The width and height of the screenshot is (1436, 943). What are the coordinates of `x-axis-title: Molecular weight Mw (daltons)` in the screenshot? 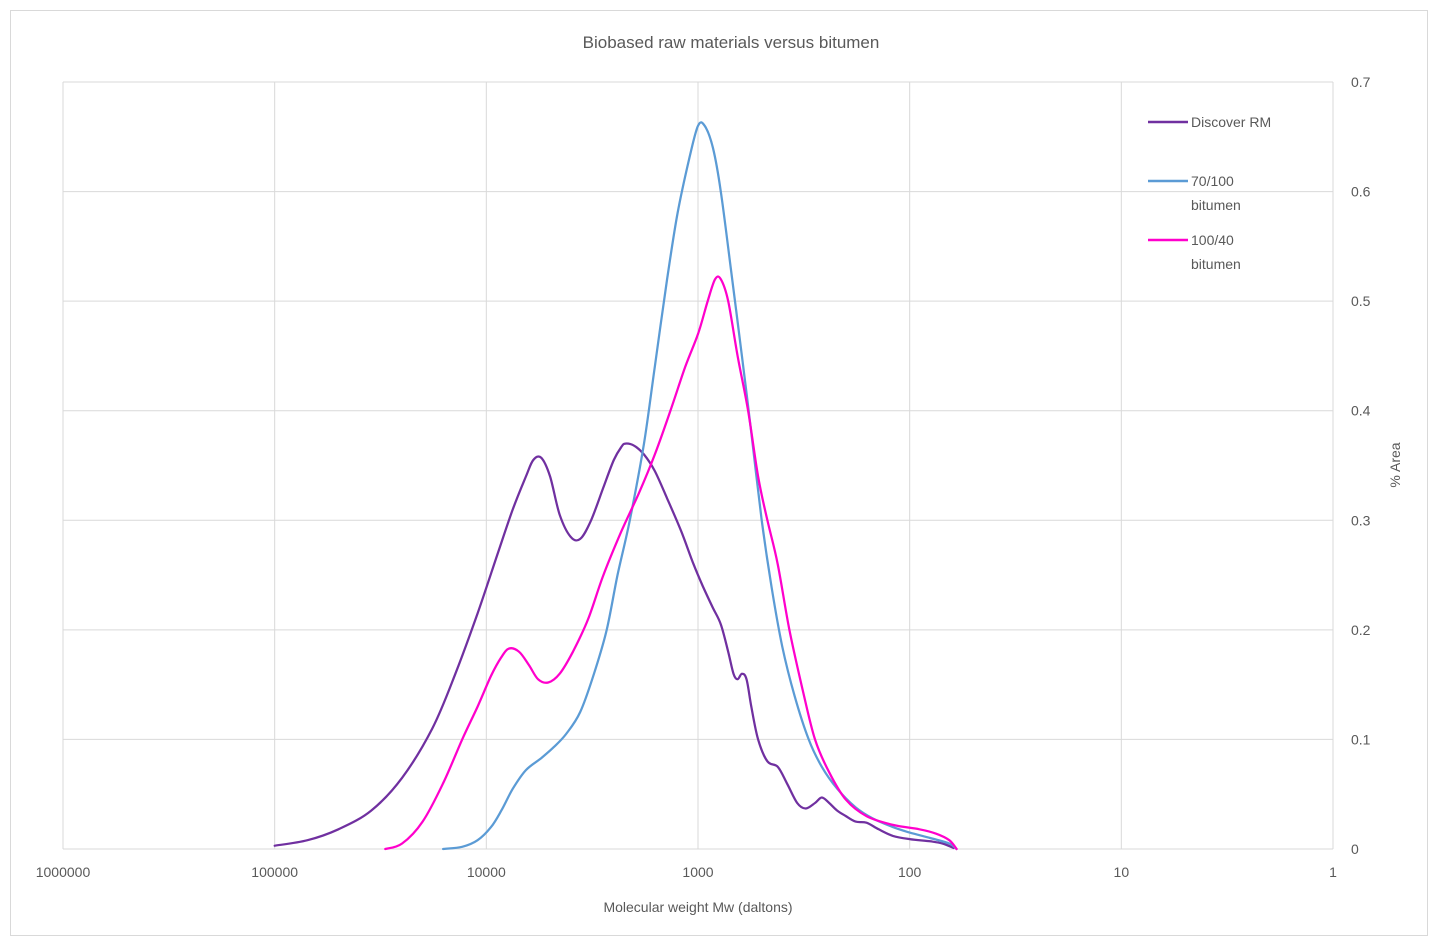 It's located at (697, 907).